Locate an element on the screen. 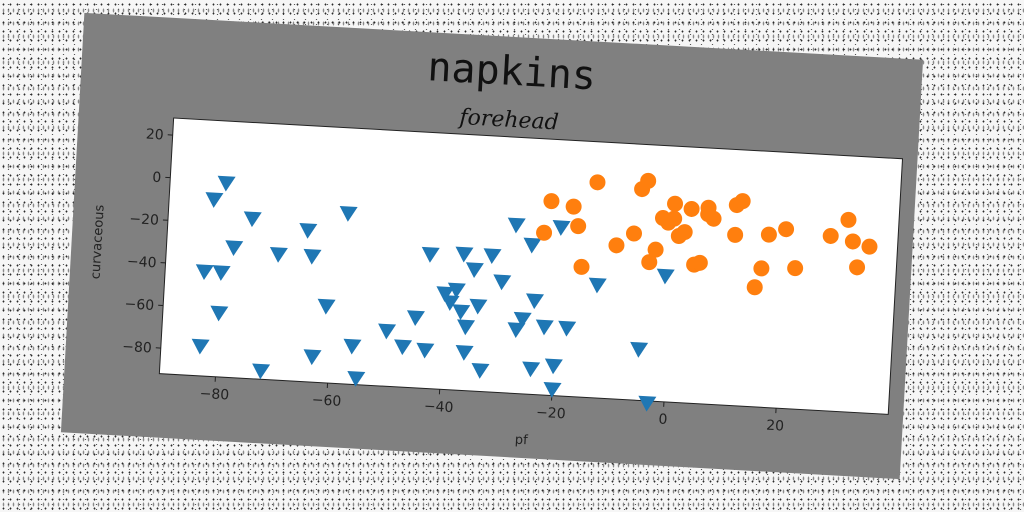 The width and height of the screenshot is (1024, 512). y-tick-label: 20 is located at coordinates (154, 135).